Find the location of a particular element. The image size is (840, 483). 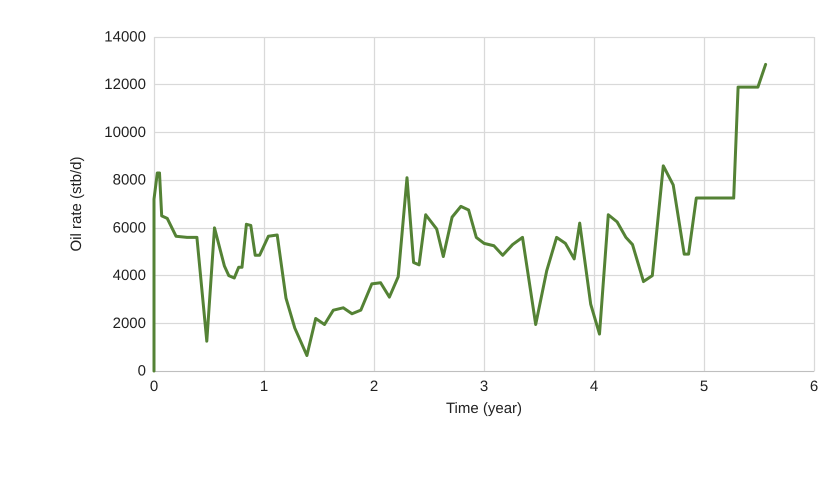

y-axis-title: Oil rate (stb/d) is located at coordinates (76, 204).